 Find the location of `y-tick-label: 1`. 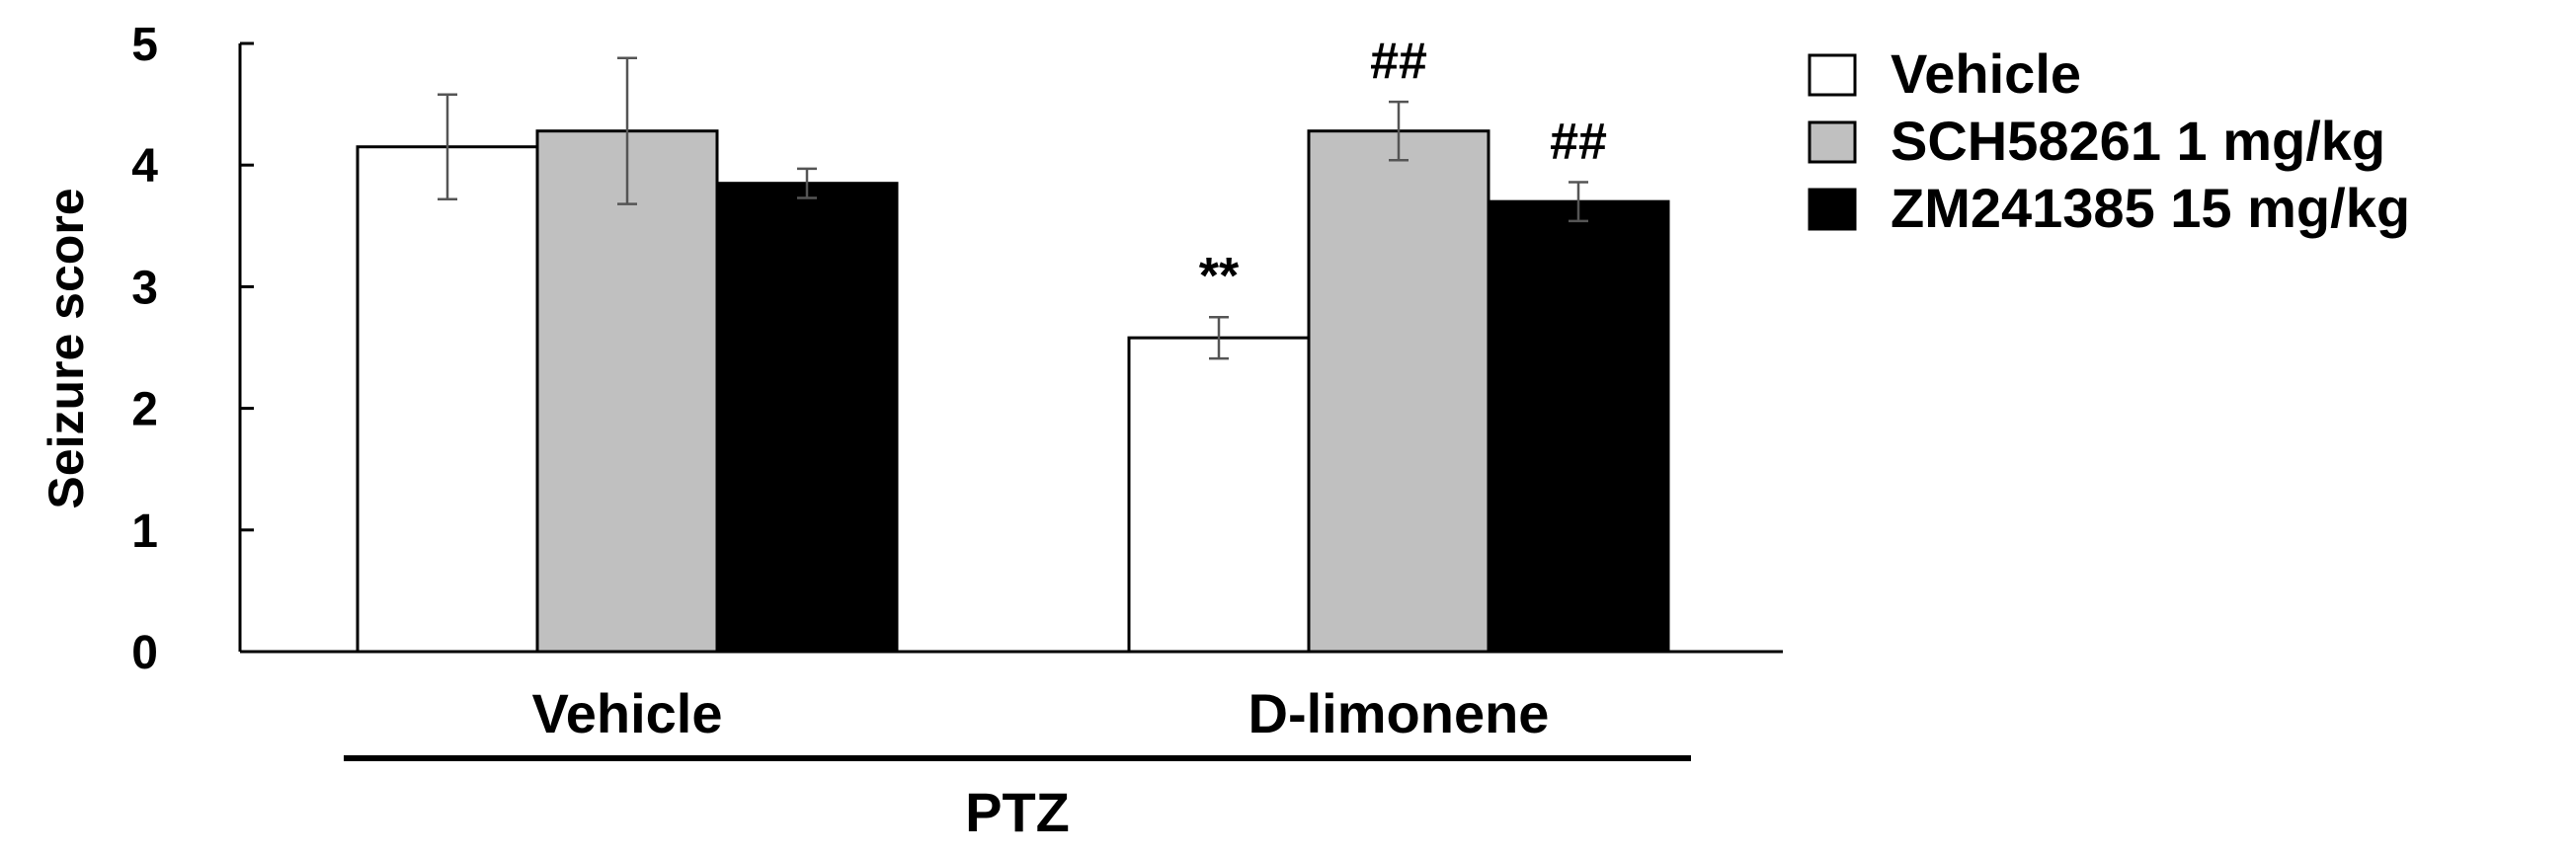

y-tick-label: 1 is located at coordinates (144, 531).